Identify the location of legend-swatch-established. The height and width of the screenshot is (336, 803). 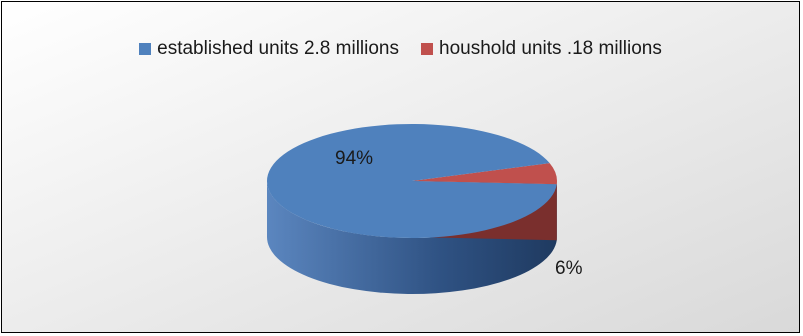
(145, 49).